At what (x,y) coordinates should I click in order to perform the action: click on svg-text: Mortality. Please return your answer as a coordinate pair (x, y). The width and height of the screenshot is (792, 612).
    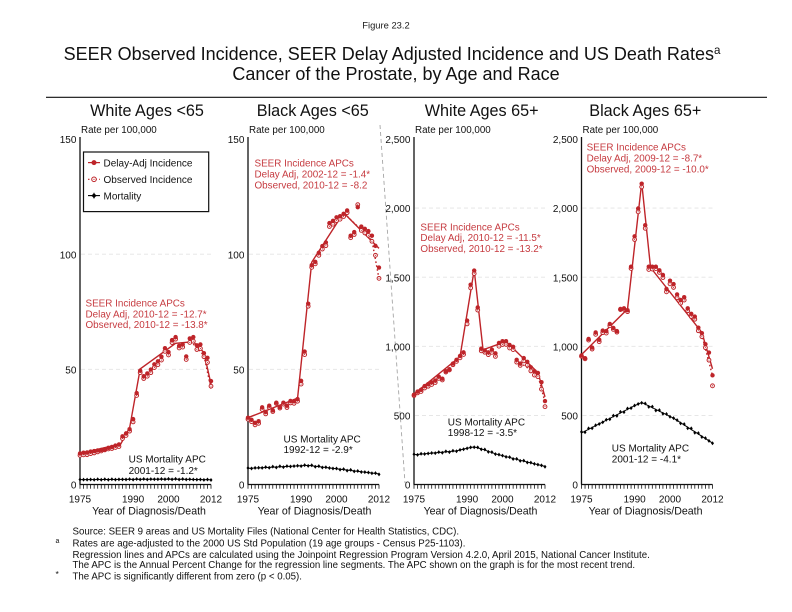
    Looking at the image, I should click on (123, 196).